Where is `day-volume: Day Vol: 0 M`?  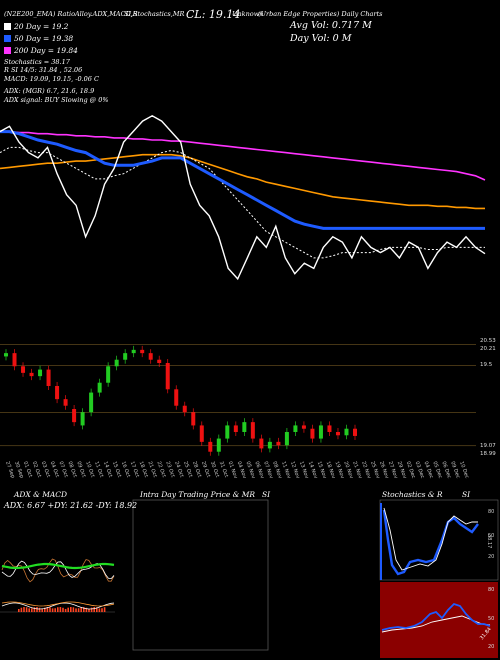 day-volume: Day Vol: 0 M is located at coordinates (321, 38).